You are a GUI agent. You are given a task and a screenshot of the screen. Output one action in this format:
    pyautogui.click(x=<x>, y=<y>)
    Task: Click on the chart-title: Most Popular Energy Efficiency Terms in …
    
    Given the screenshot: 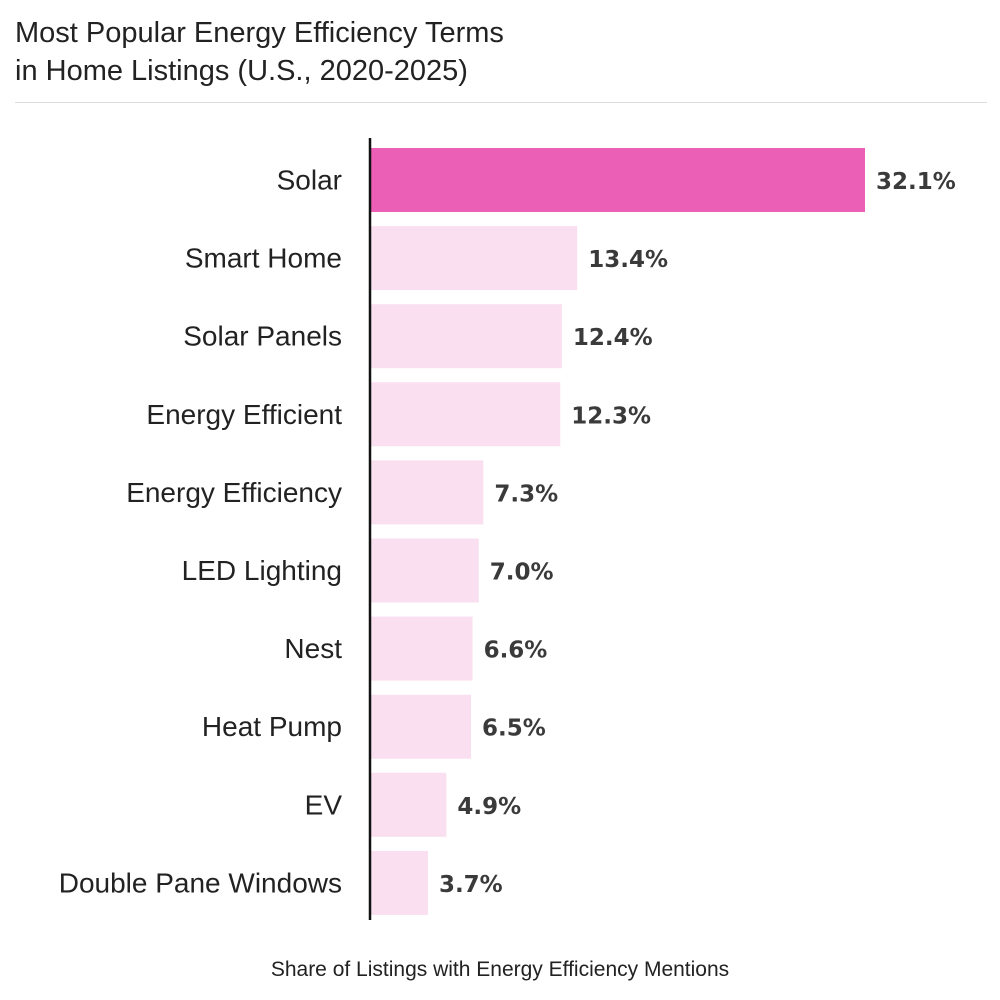 What is the action you would take?
    pyautogui.click(x=465, y=52)
    